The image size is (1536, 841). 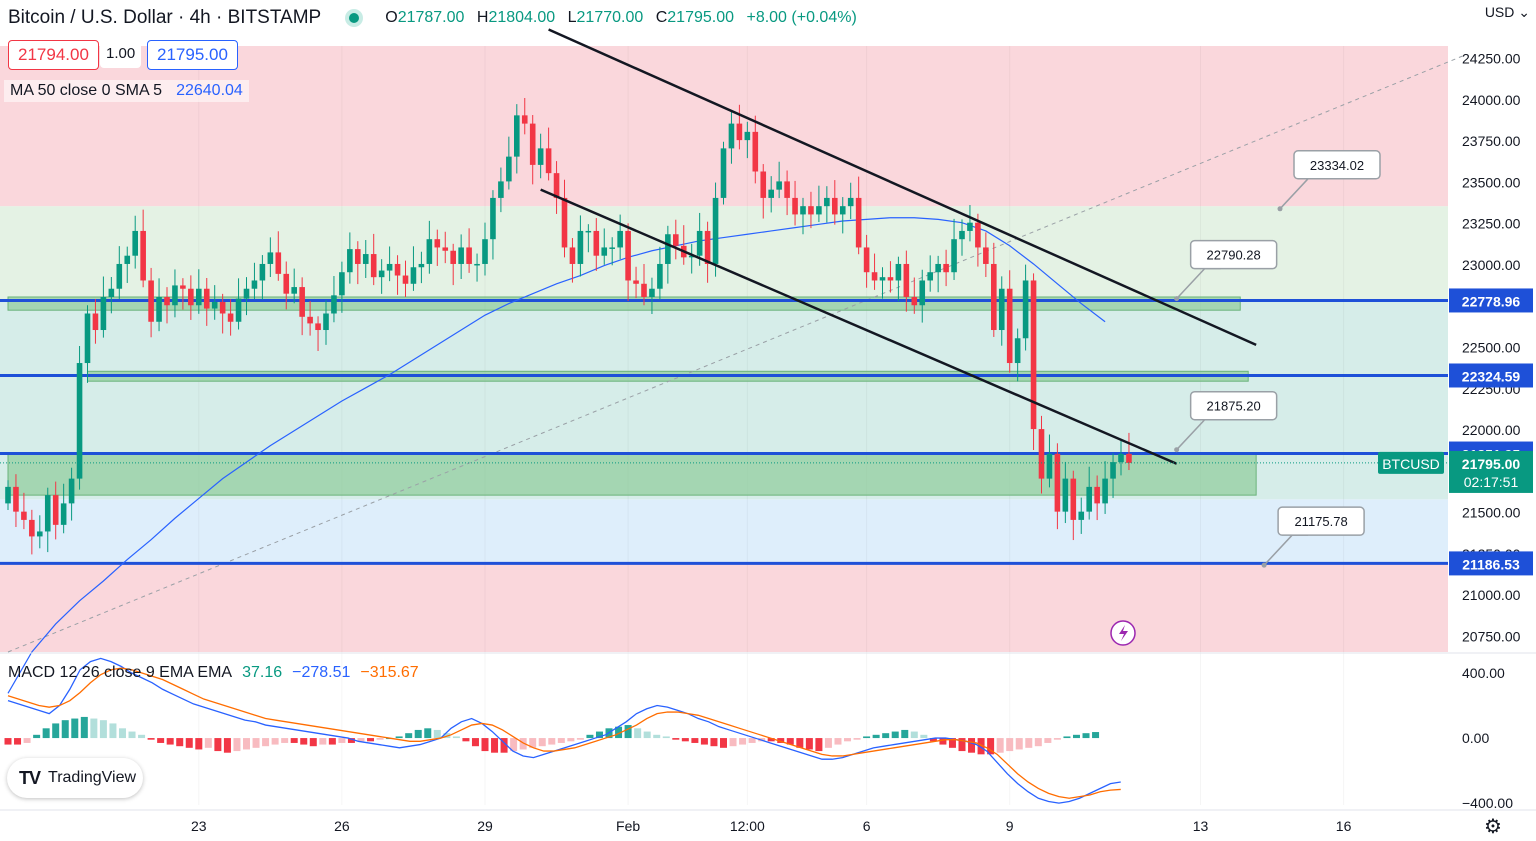 What do you see at coordinates (121, 54) in the screenshot?
I see `spread-value: 1.00` at bounding box center [121, 54].